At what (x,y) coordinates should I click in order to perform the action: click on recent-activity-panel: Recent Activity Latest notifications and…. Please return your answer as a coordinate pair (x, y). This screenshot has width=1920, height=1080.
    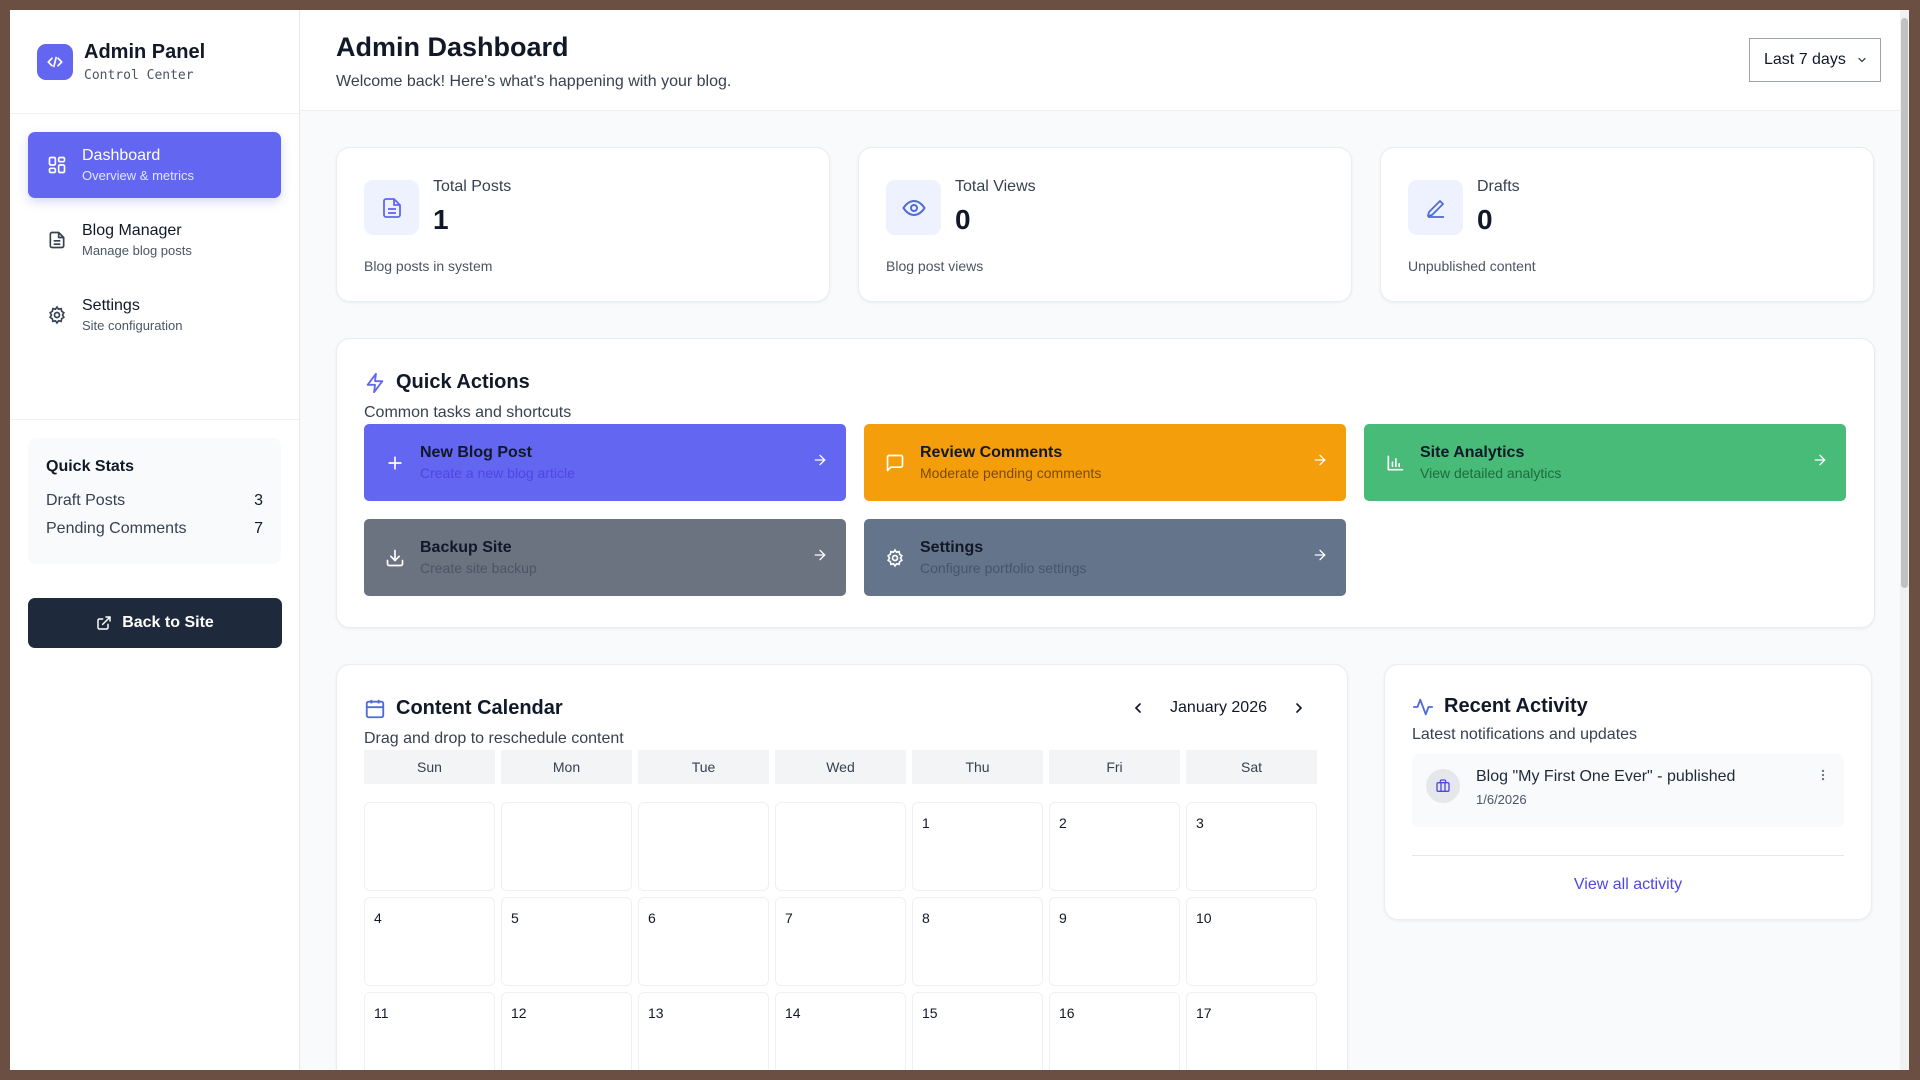
    Looking at the image, I should click on (1628, 792).